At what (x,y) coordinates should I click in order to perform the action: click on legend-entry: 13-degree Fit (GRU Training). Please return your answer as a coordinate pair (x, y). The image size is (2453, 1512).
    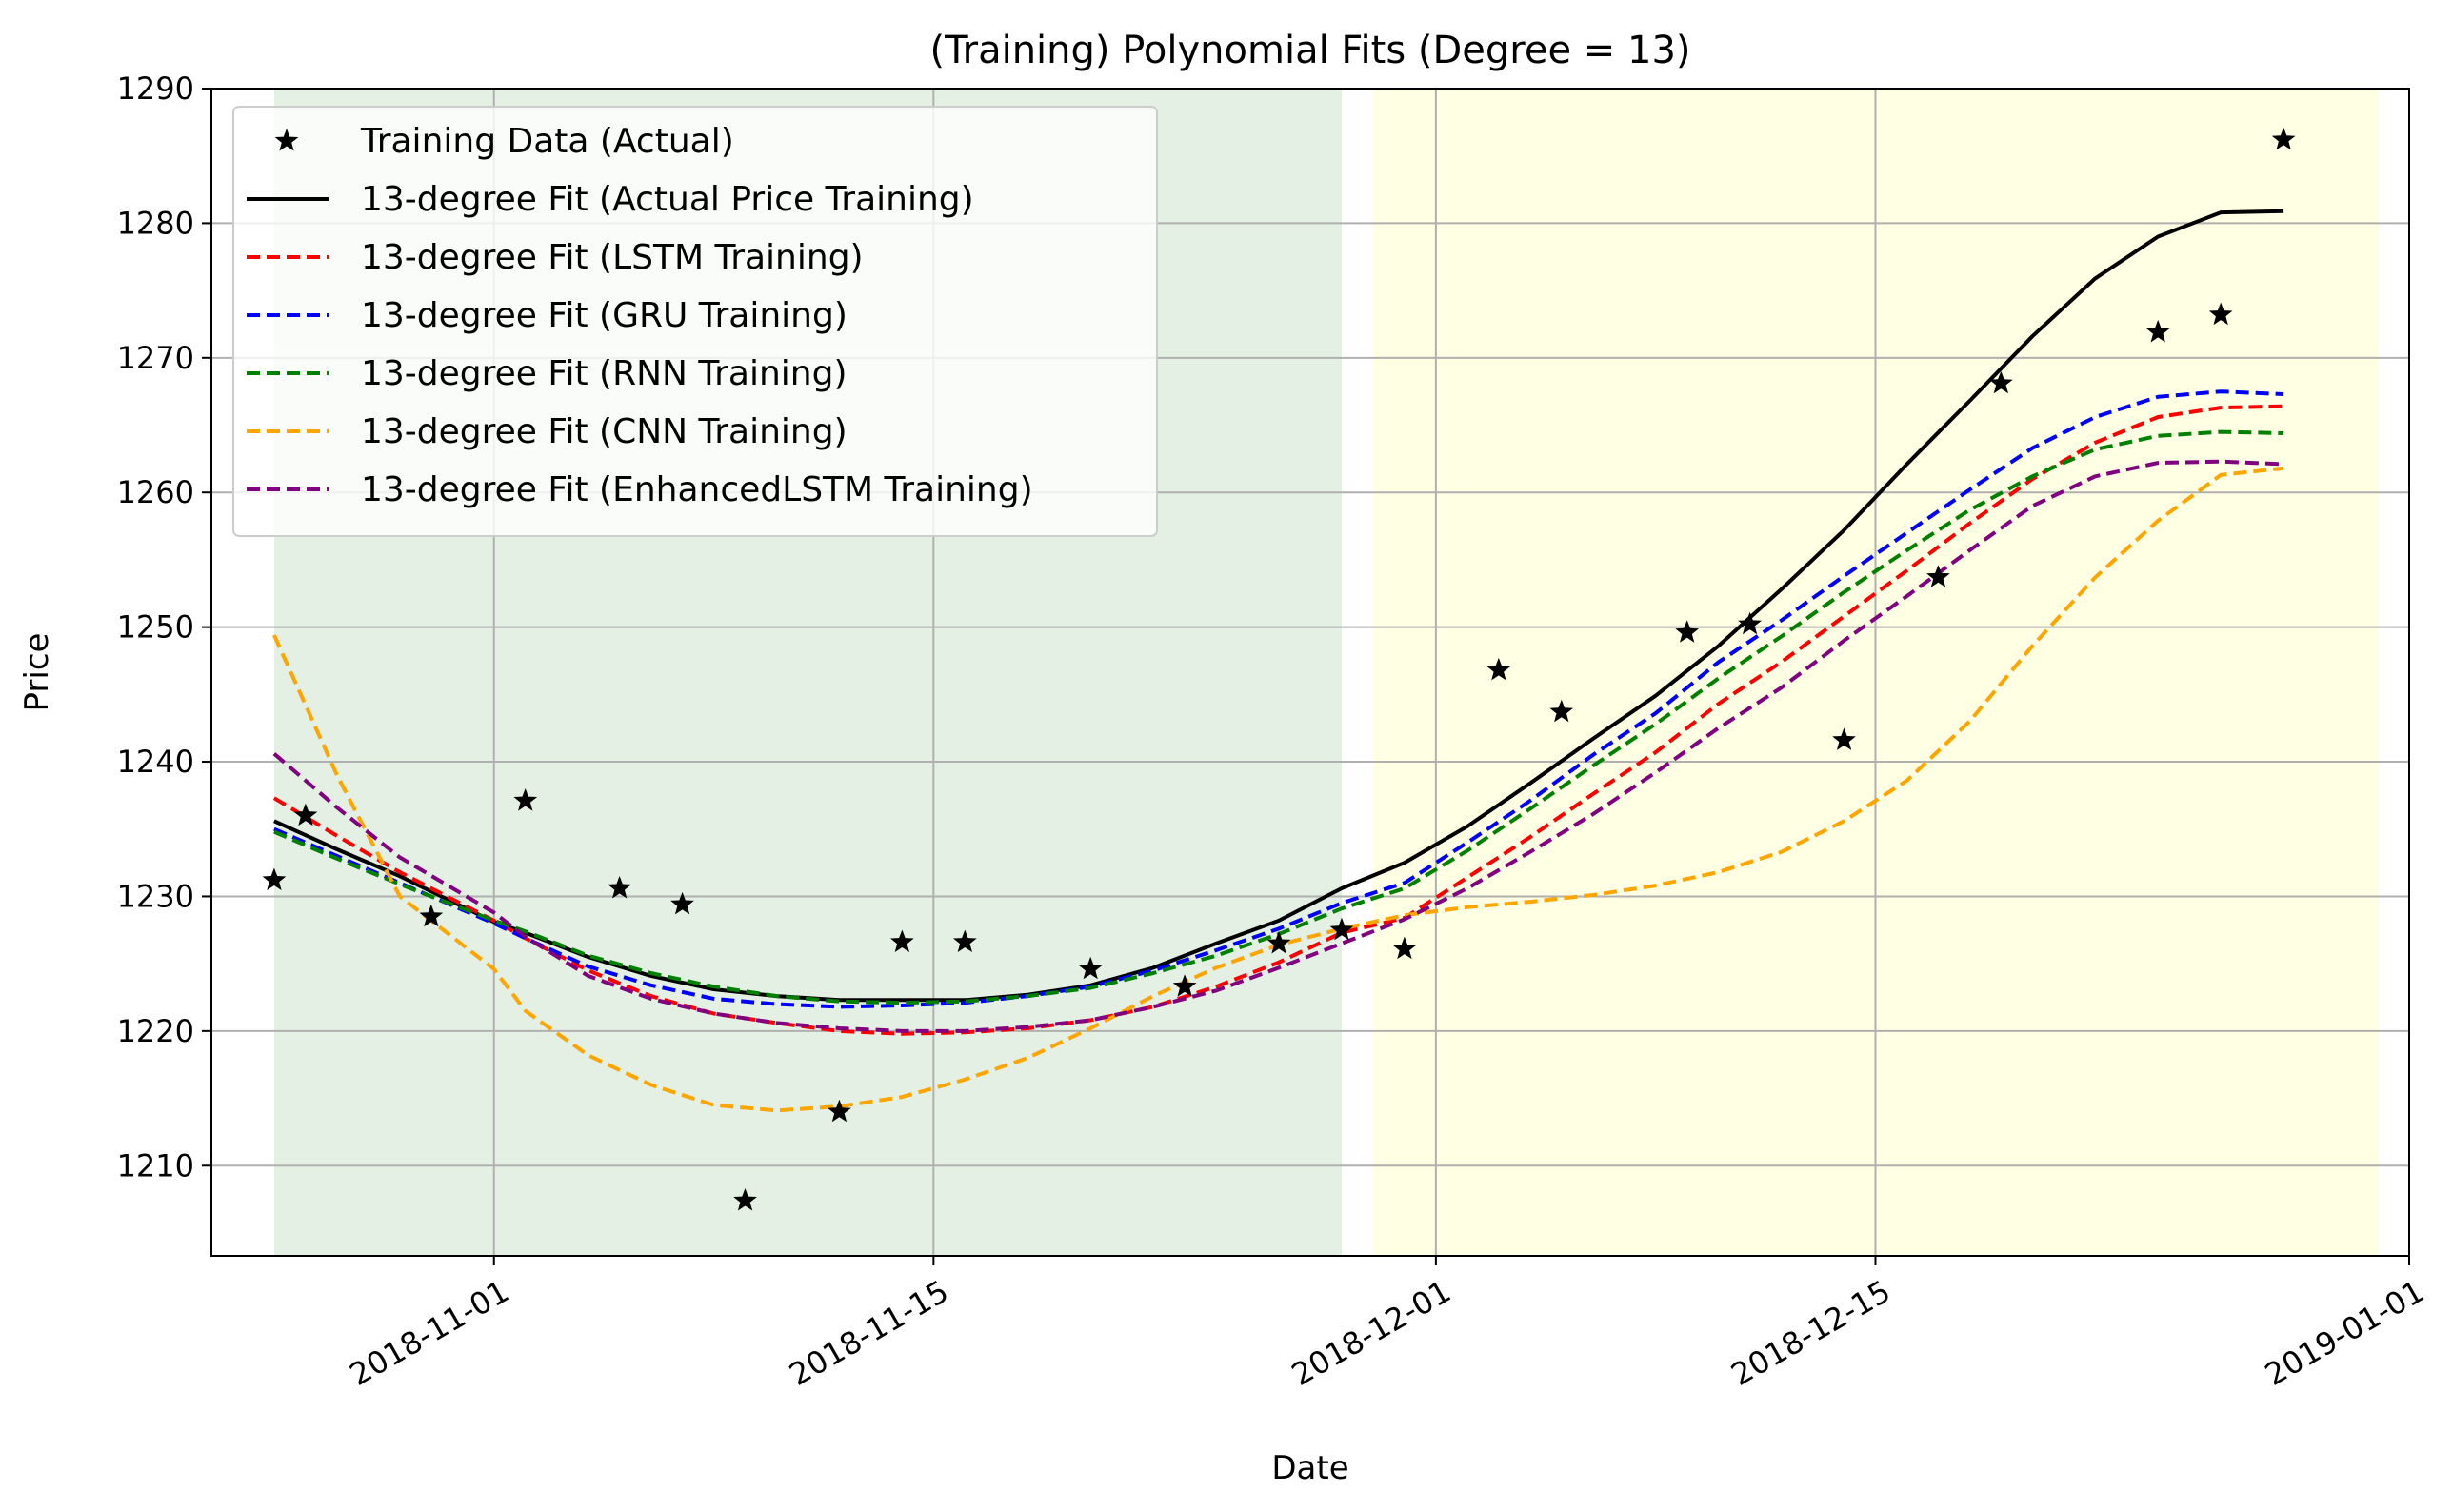
    Looking at the image, I should click on (547, 315).